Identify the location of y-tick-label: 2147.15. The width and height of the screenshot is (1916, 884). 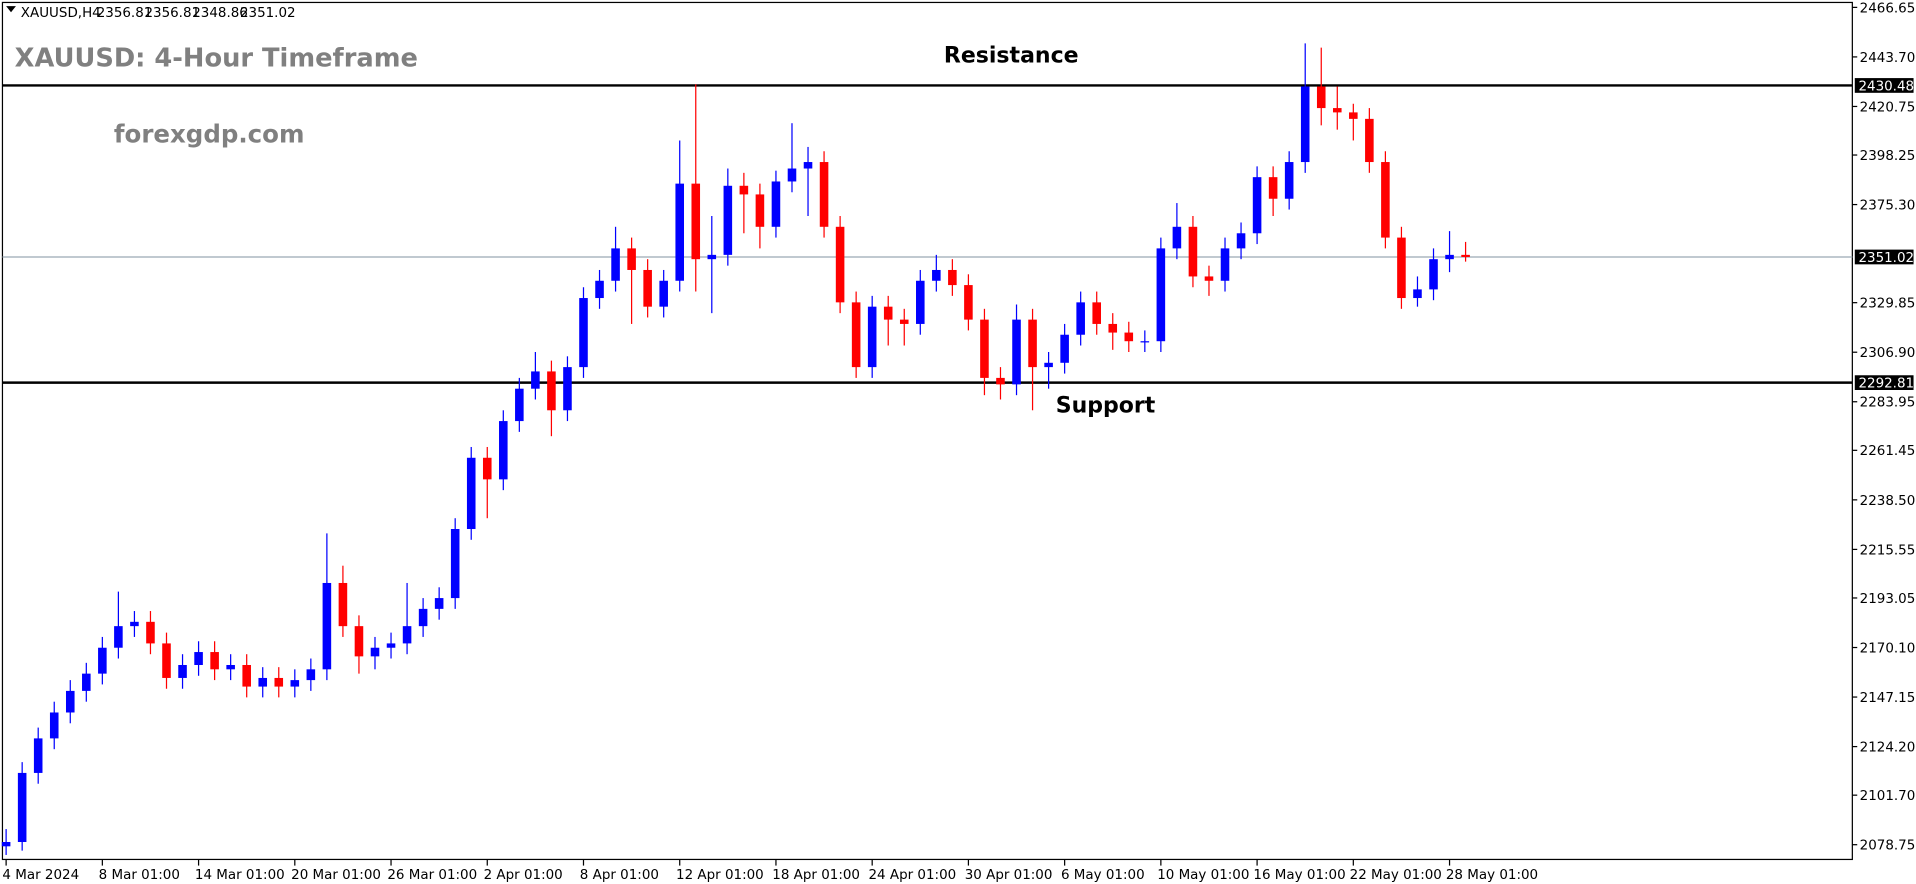
(1888, 698).